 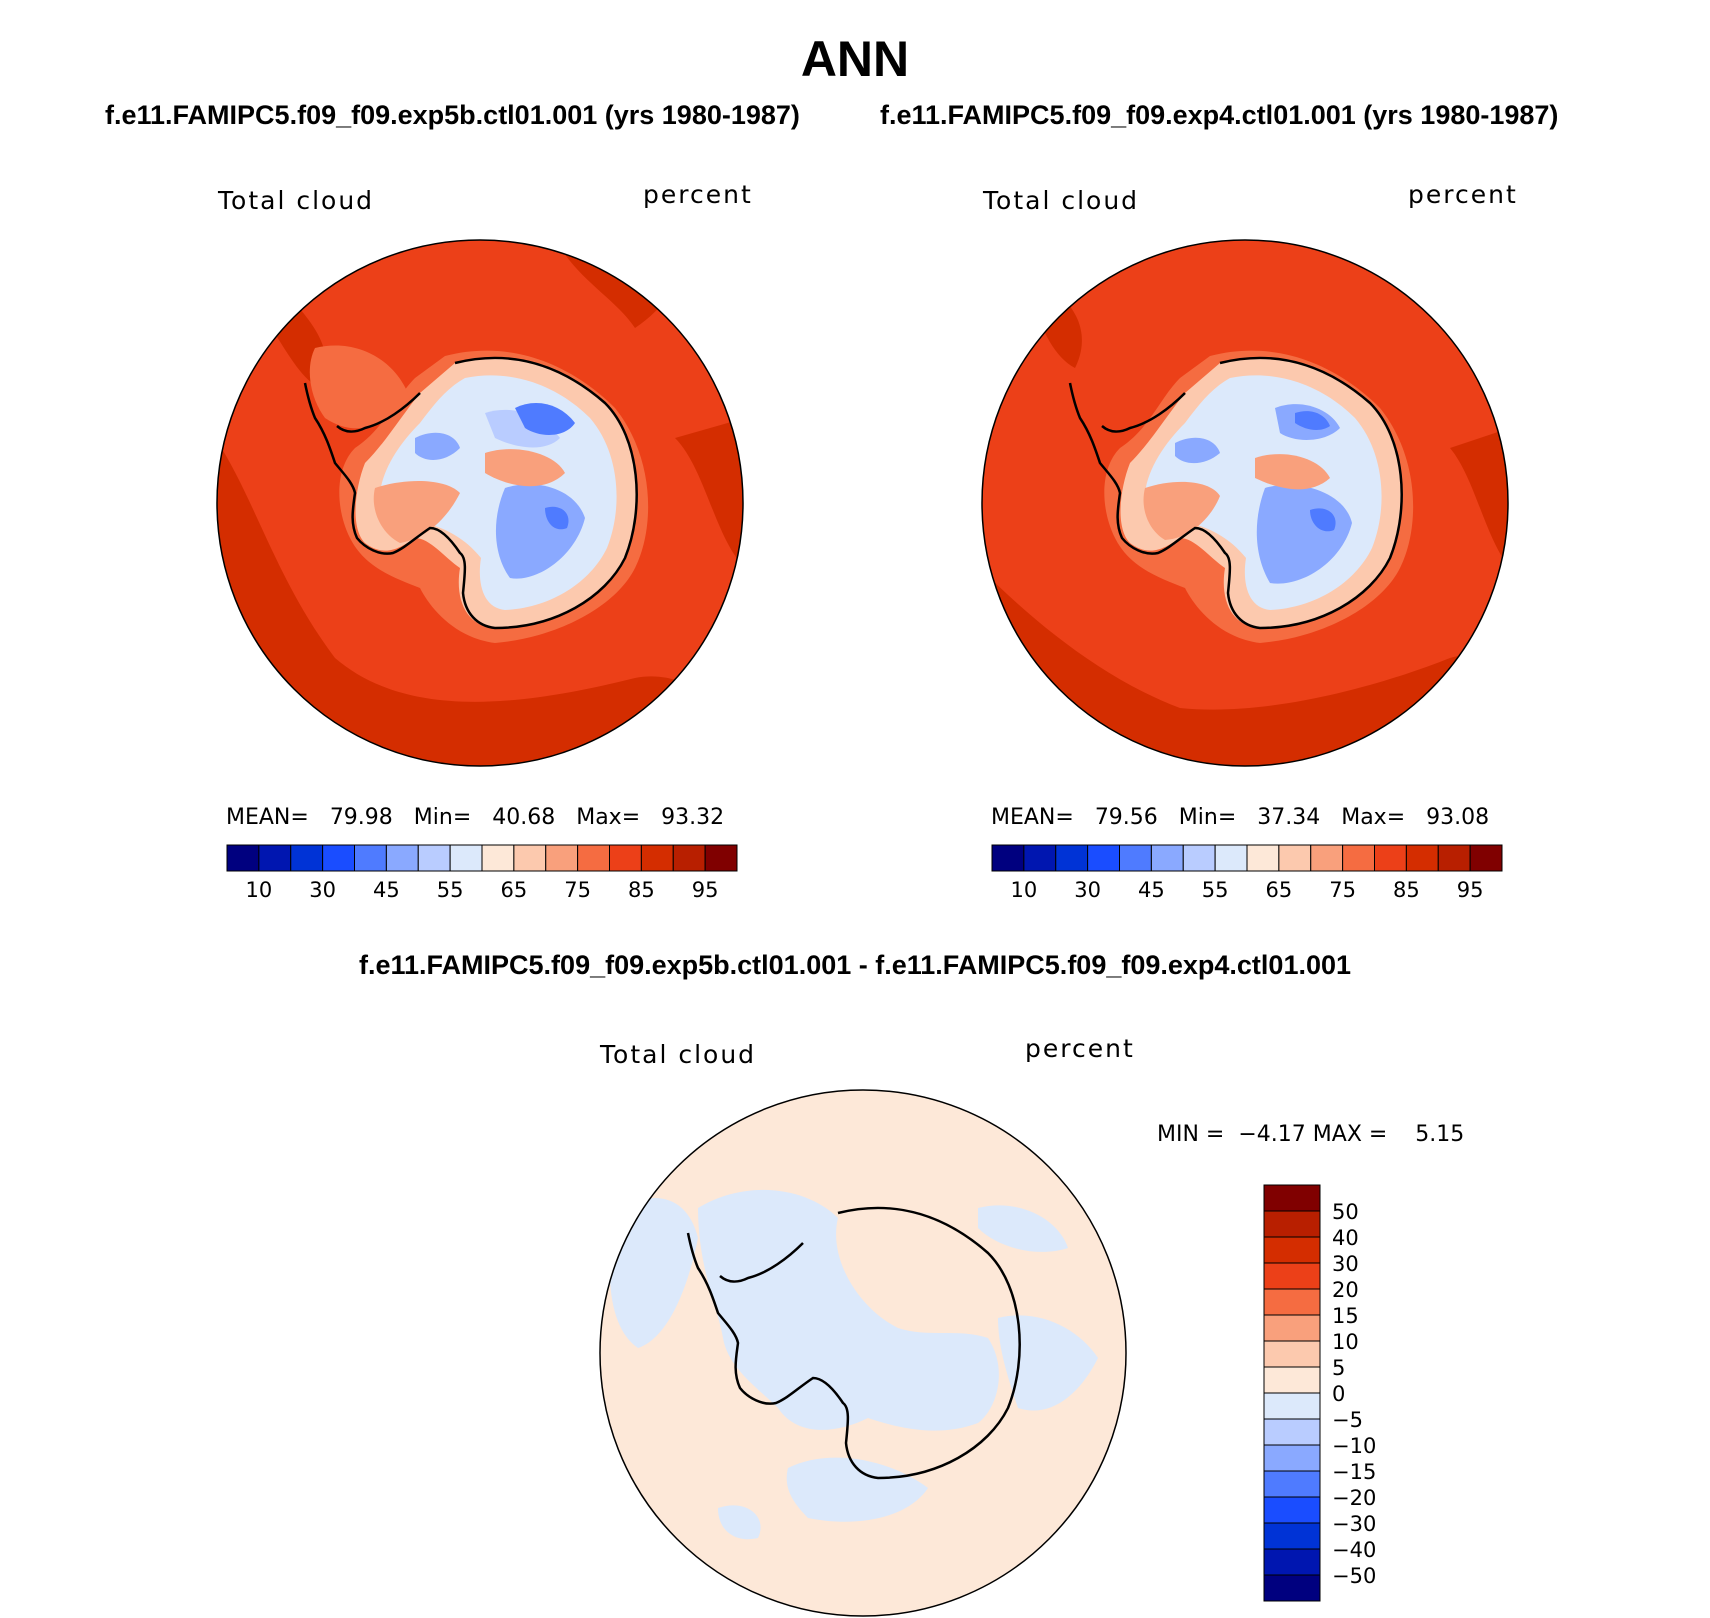 I want to click on mean-value: 79.56, so click(x=1126, y=817).